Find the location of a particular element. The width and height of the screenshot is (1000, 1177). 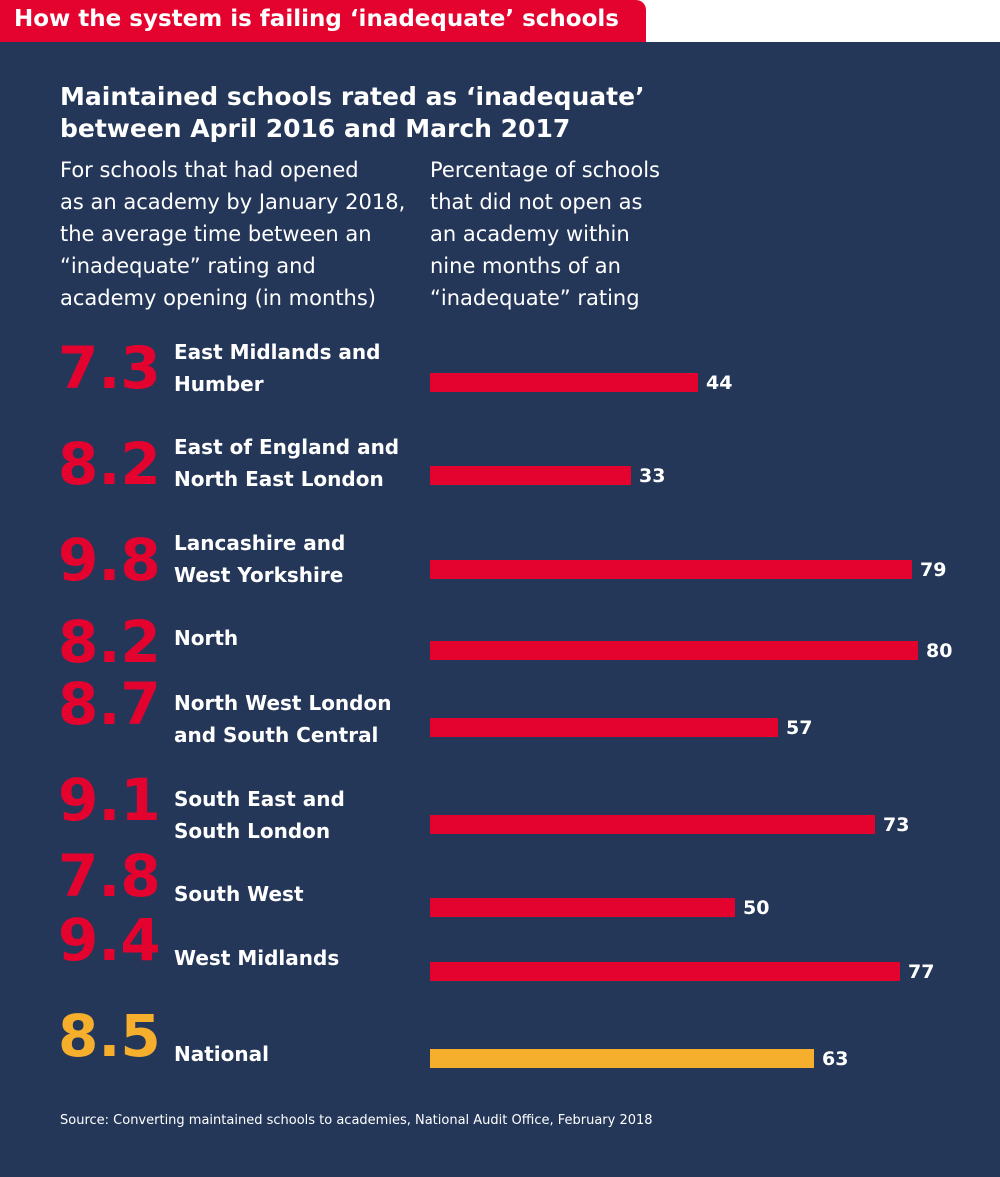

region-months-value: 9.4 is located at coordinates (109, 940).